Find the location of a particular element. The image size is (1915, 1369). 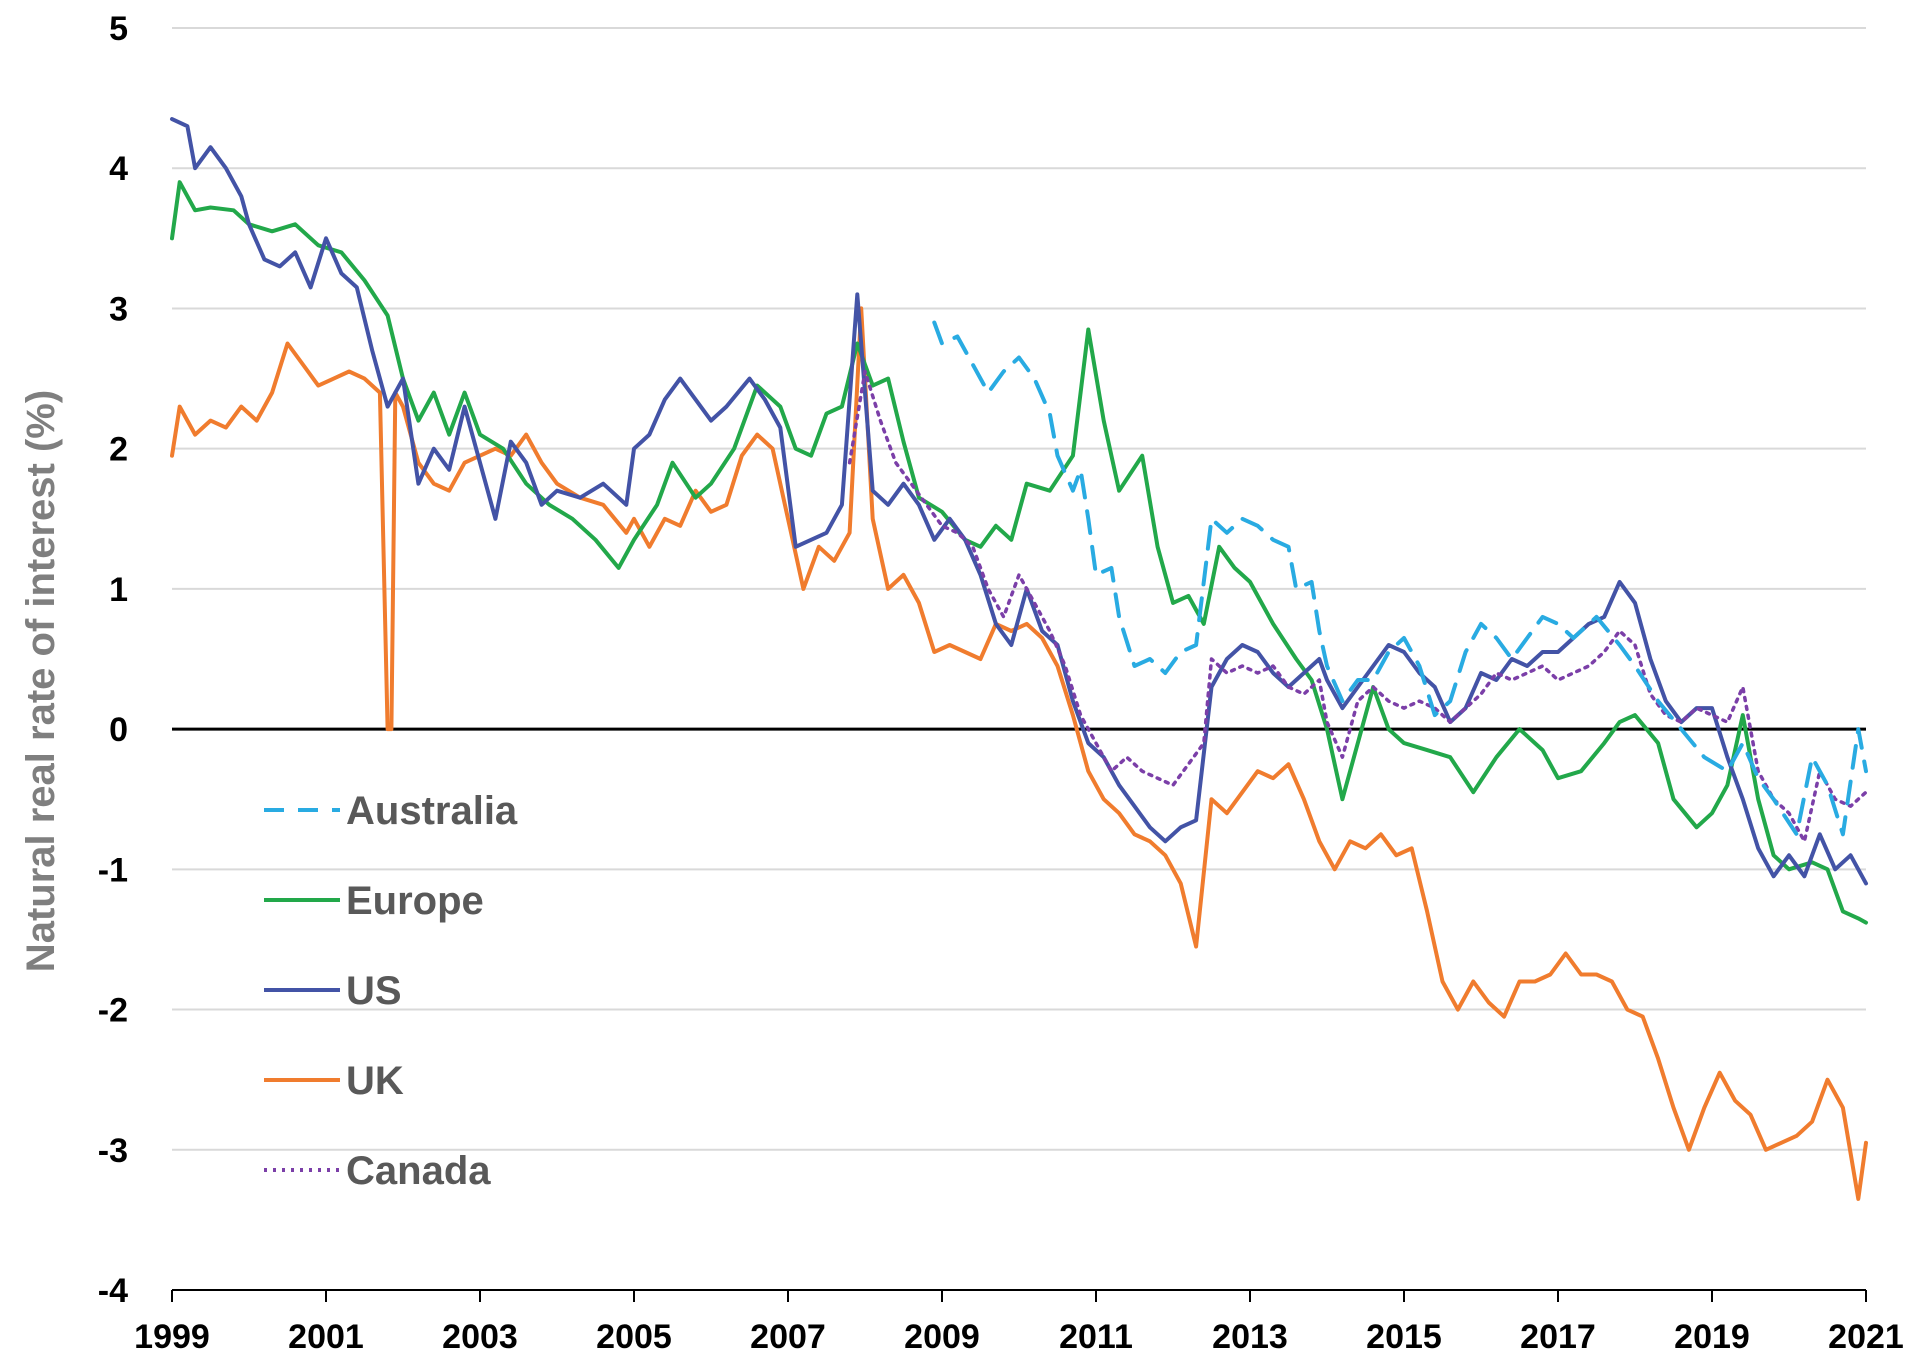

legend-label-australia: Australia is located at coordinates (432, 811).